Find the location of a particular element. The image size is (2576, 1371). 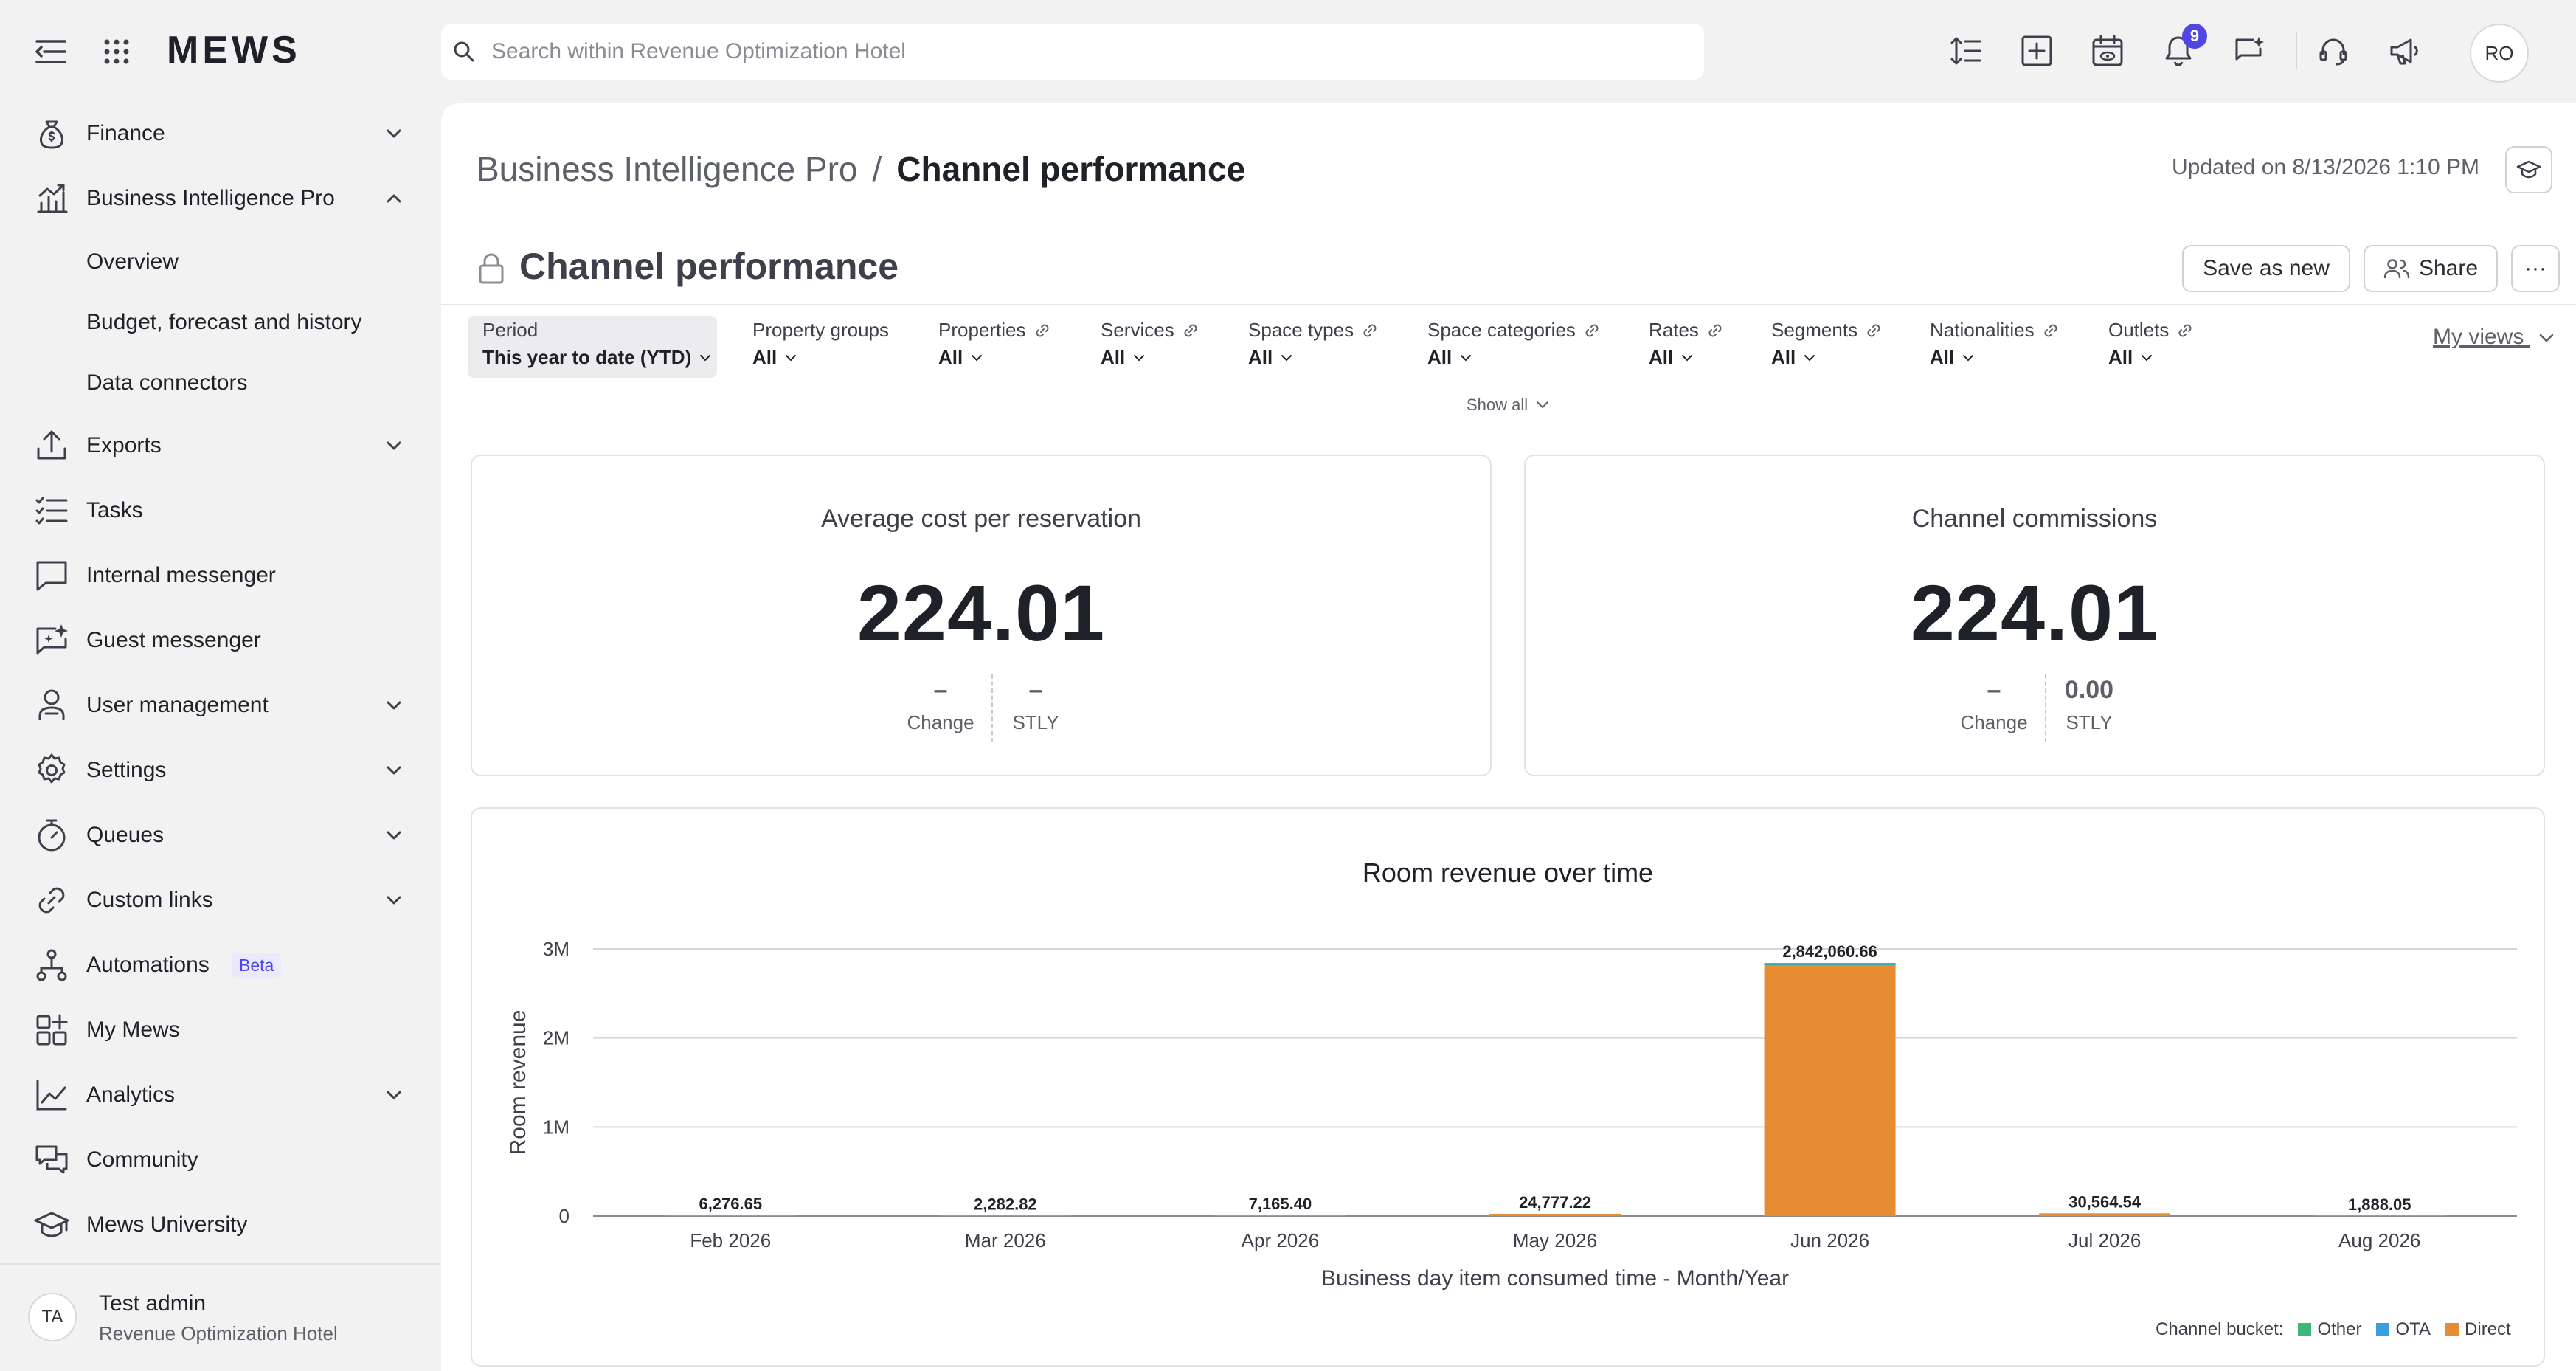

filter-properties: Properties All is located at coordinates (995, 344).